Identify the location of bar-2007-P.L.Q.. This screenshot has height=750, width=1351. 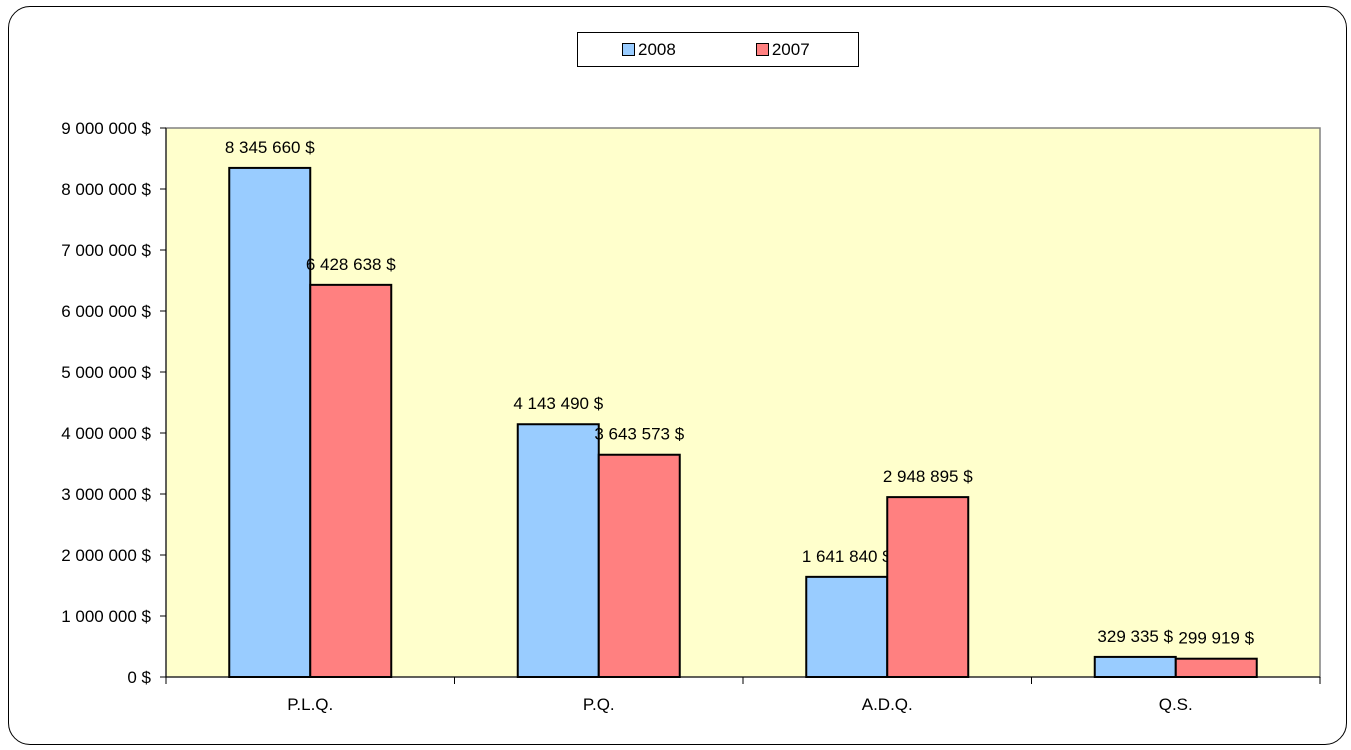
(351, 480).